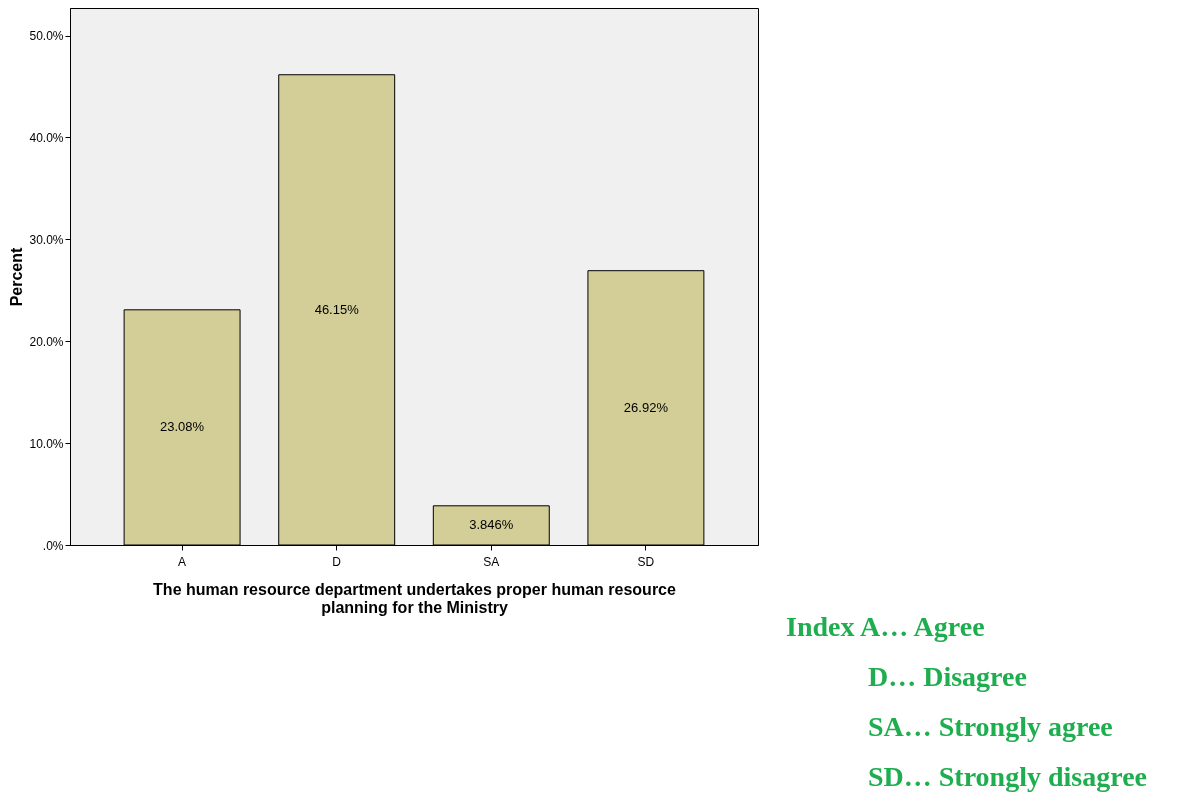  Describe the element at coordinates (948, 677) in the screenshot. I see `text: D… Disagree` at that location.